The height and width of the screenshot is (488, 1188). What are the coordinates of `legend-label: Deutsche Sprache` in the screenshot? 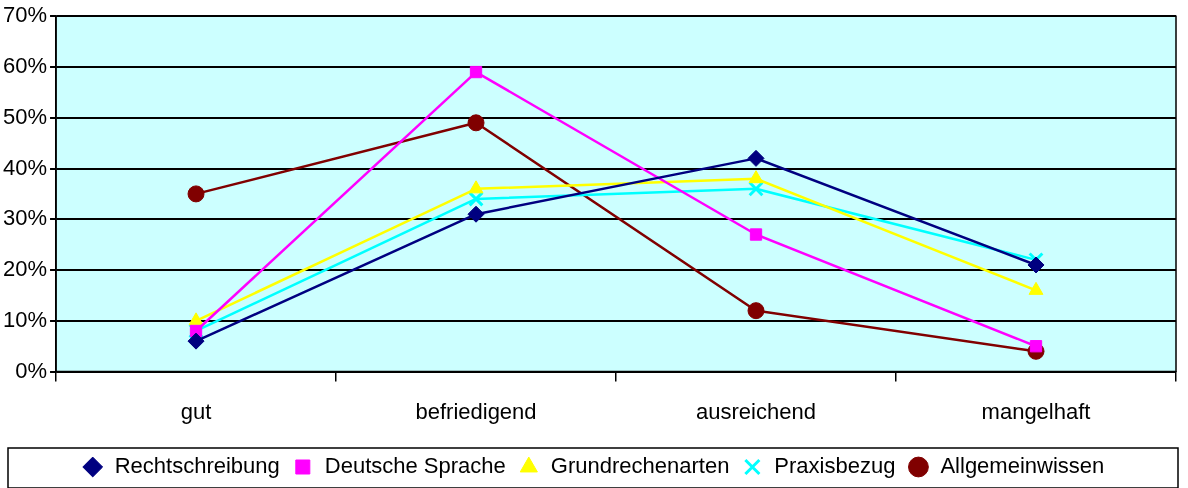 It's located at (415, 466).